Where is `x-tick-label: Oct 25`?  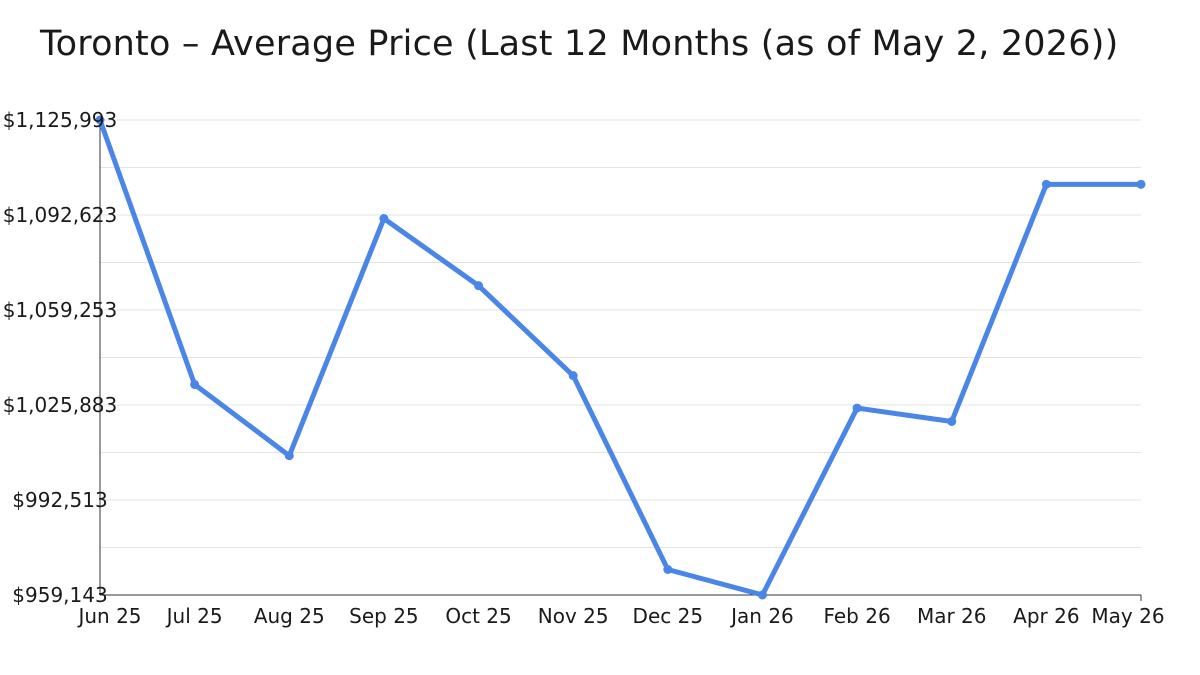
x-tick-label: Oct 25 is located at coordinates (478, 616).